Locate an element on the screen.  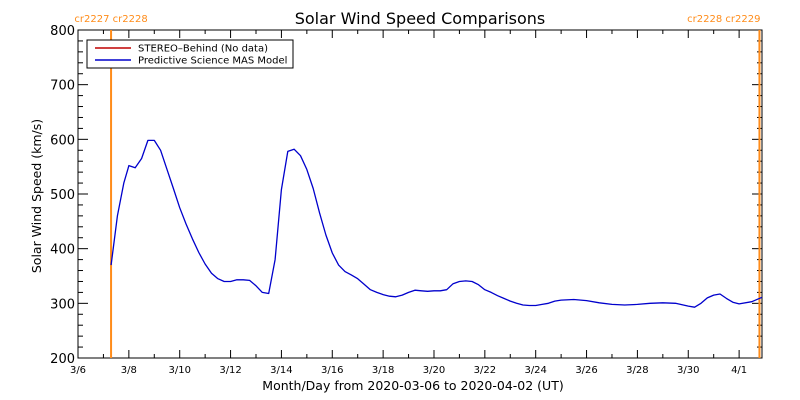
x-tick-label: 3/6 is located at coordinates (78, 370).